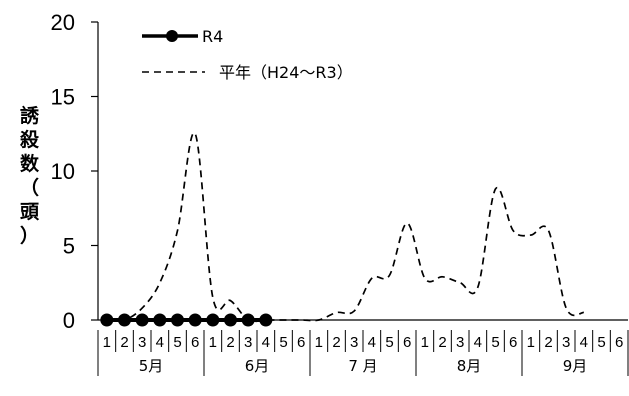 This screenshot has height=396, width=629. Describe the element at coordinates (69, 320) in the screenshot. I see `y-tick-label: 0` at that location.